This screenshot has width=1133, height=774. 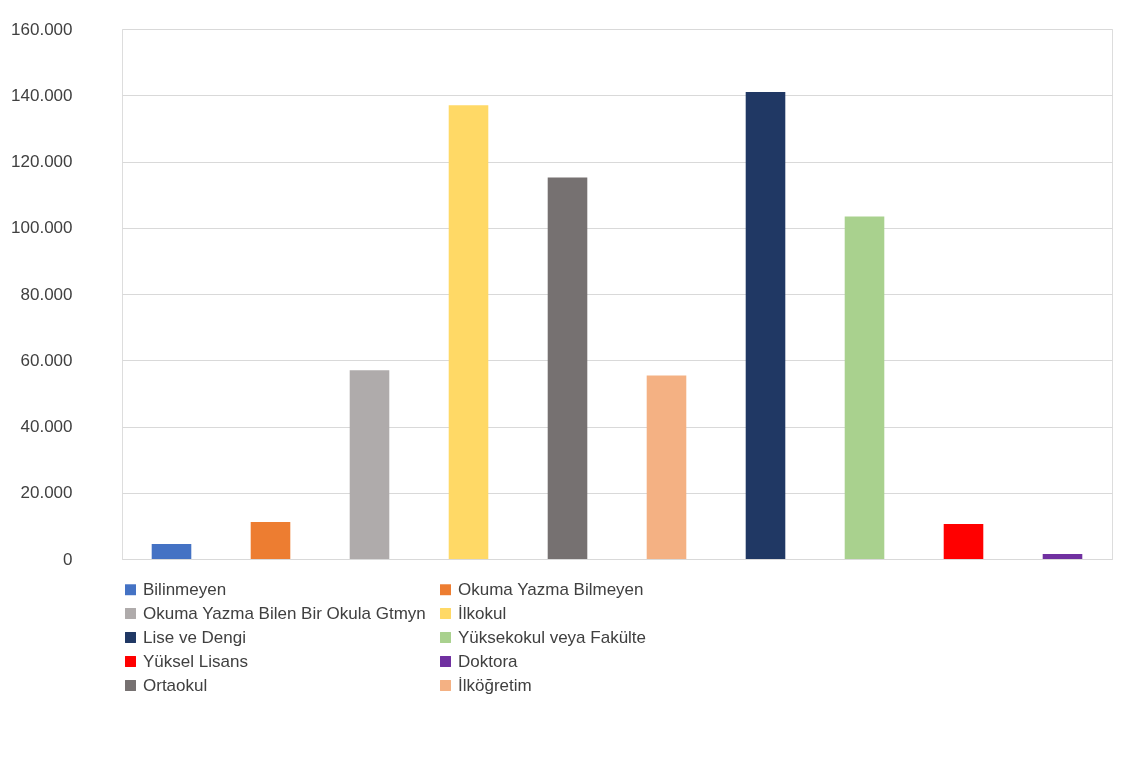 What do you see at coordinates (42, 161) in the screenshot?
I see `y-tick-label: 120.000` at bounding box center [42, 161].